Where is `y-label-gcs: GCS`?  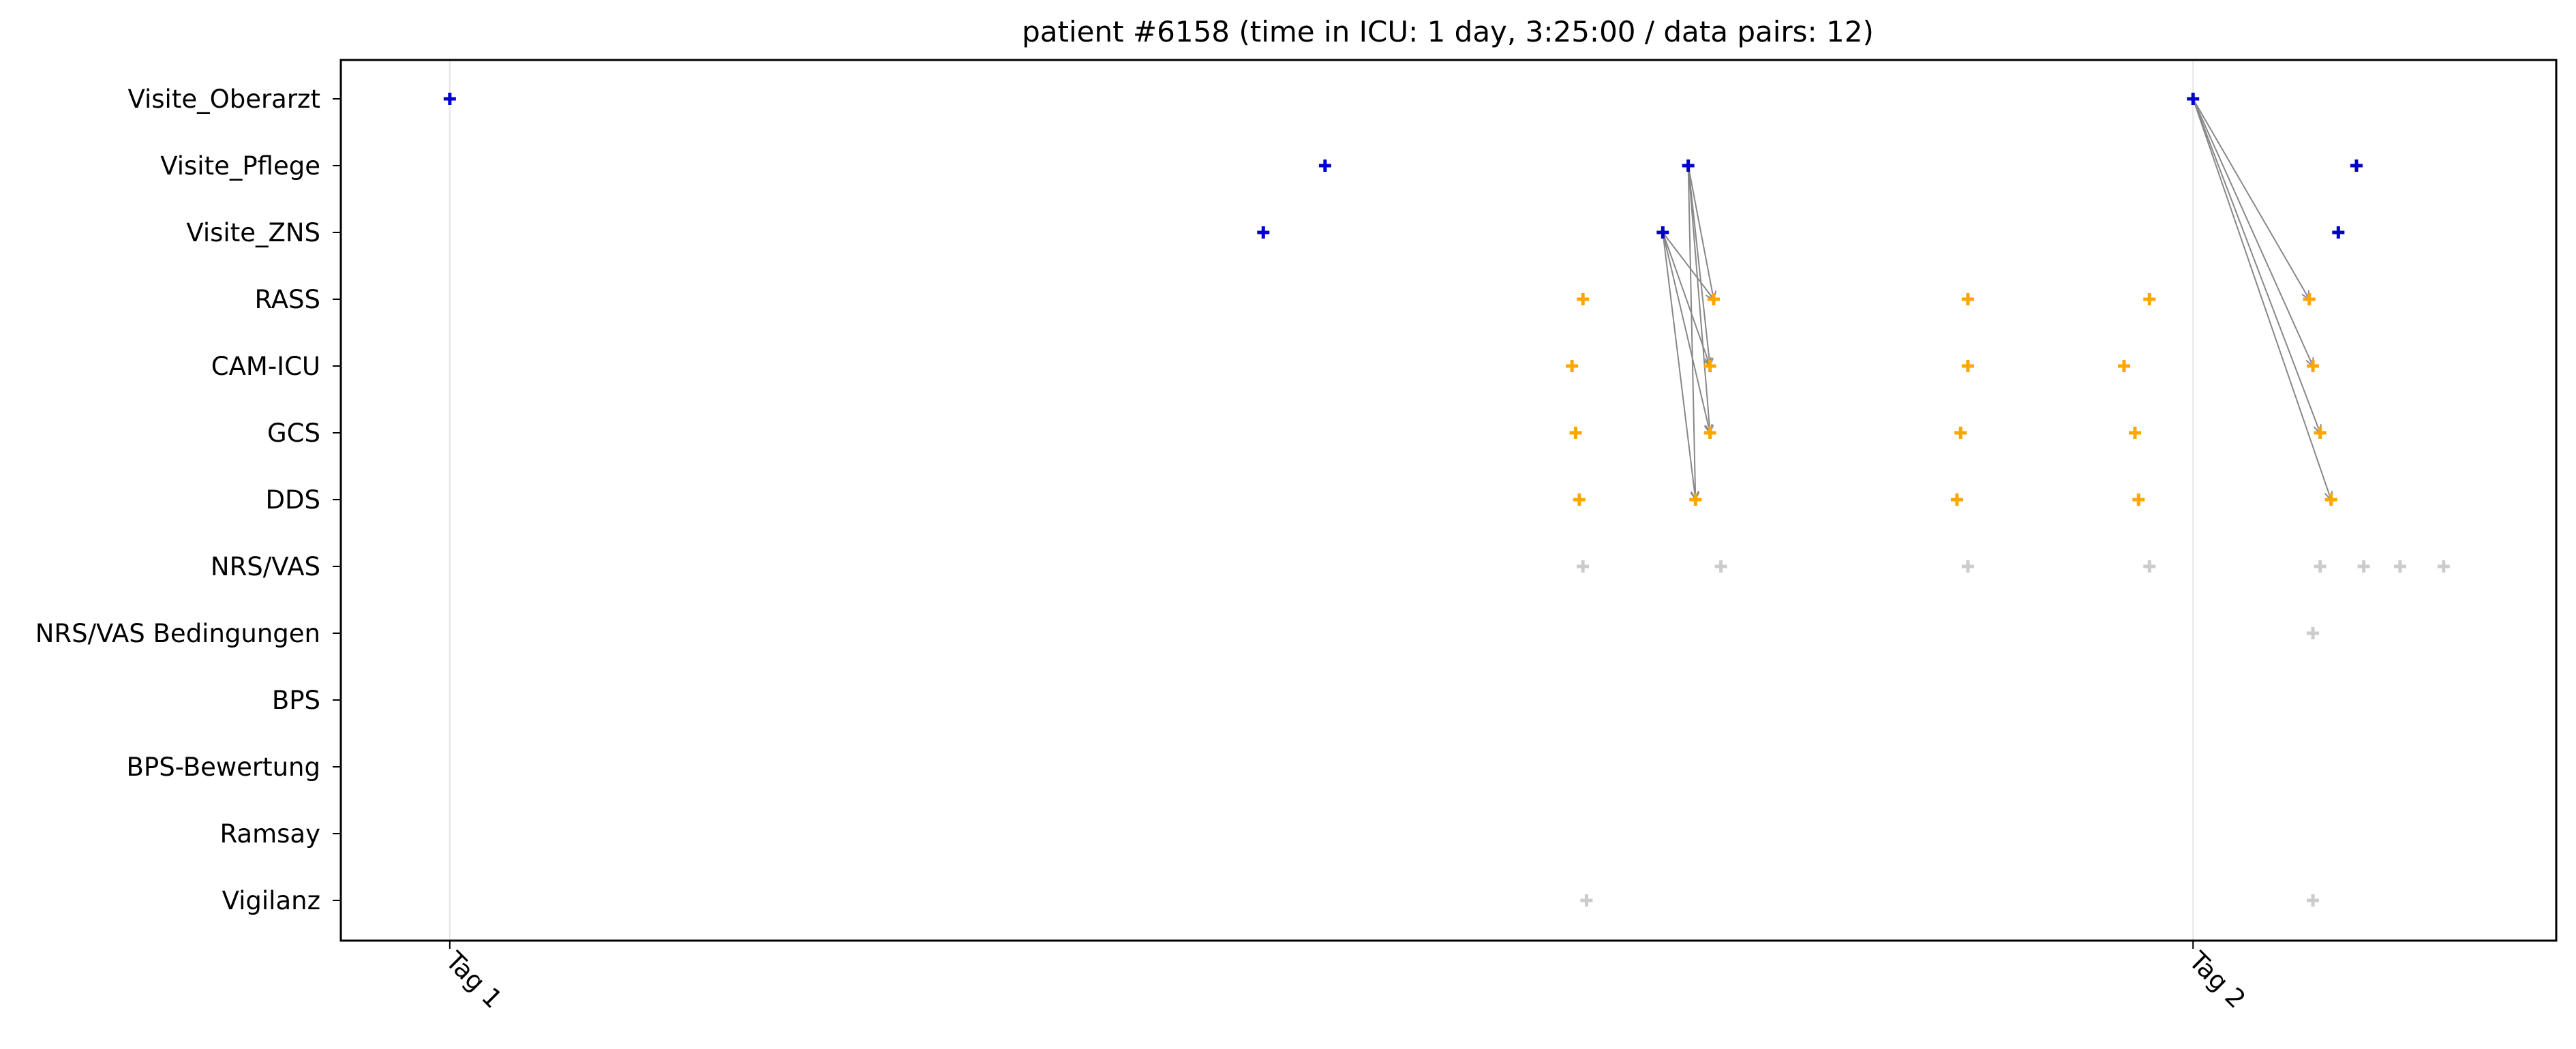 y-label-gcs: GCS is located at coordinates (293, 434).